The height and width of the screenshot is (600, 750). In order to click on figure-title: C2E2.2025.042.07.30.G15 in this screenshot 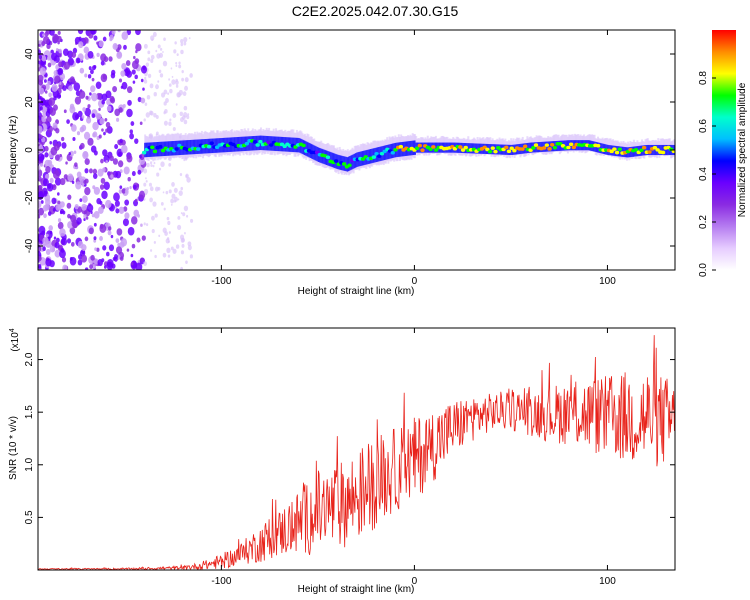, I will do `click(375, 11)`.